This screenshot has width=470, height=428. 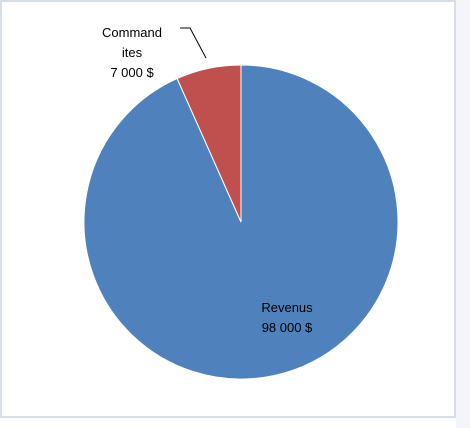 I want to click on window-edge, so click(x=463, y=214).